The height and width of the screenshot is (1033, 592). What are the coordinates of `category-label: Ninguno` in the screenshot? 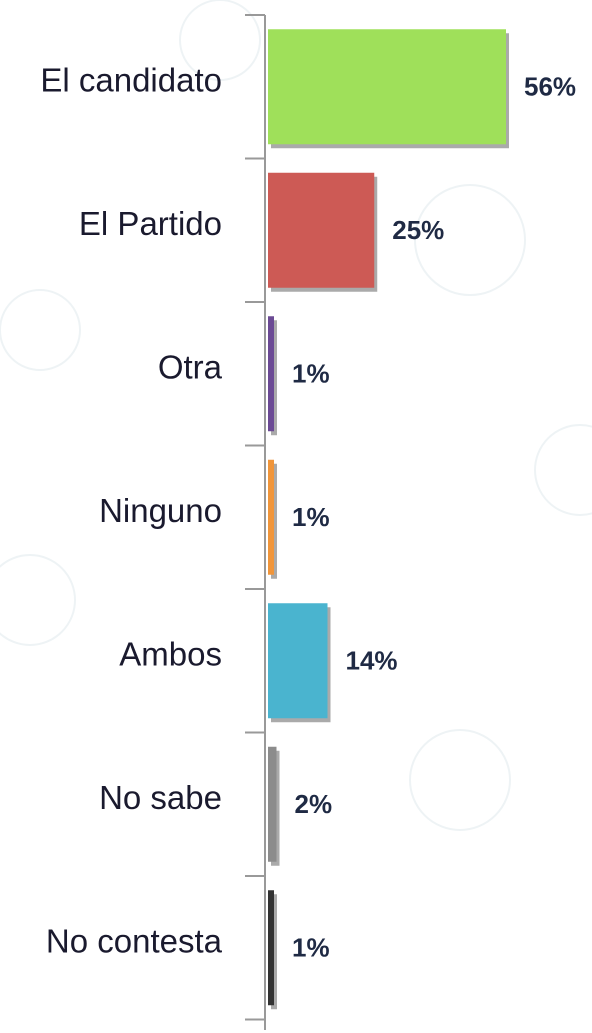 It's located at (160, 510).